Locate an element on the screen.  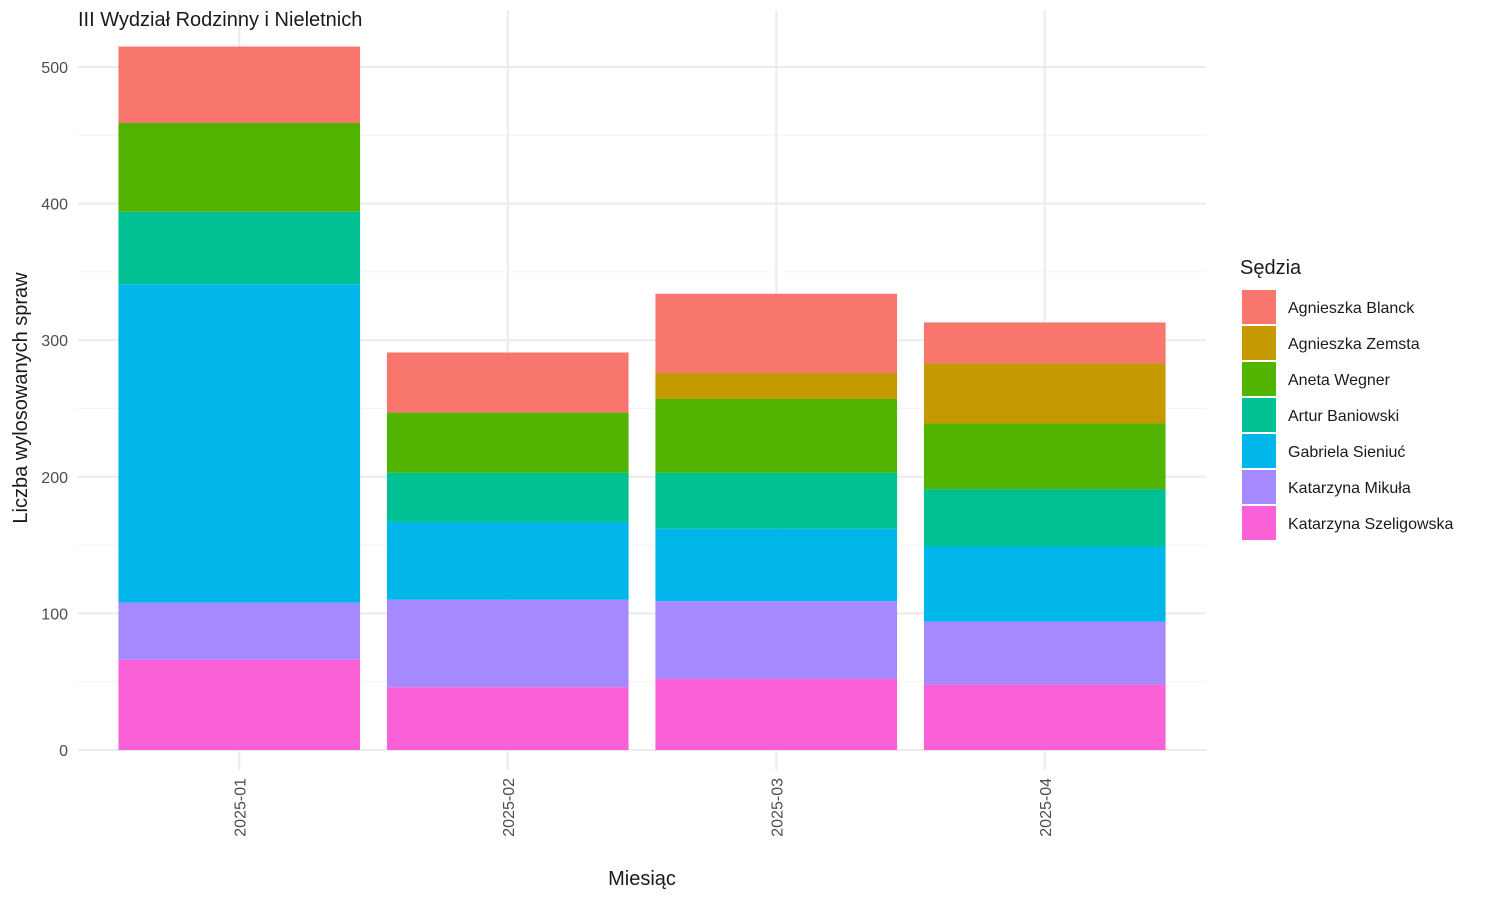
y-axis-title: Liczba wylosowanych spraw is located at coordinates (21, 398).